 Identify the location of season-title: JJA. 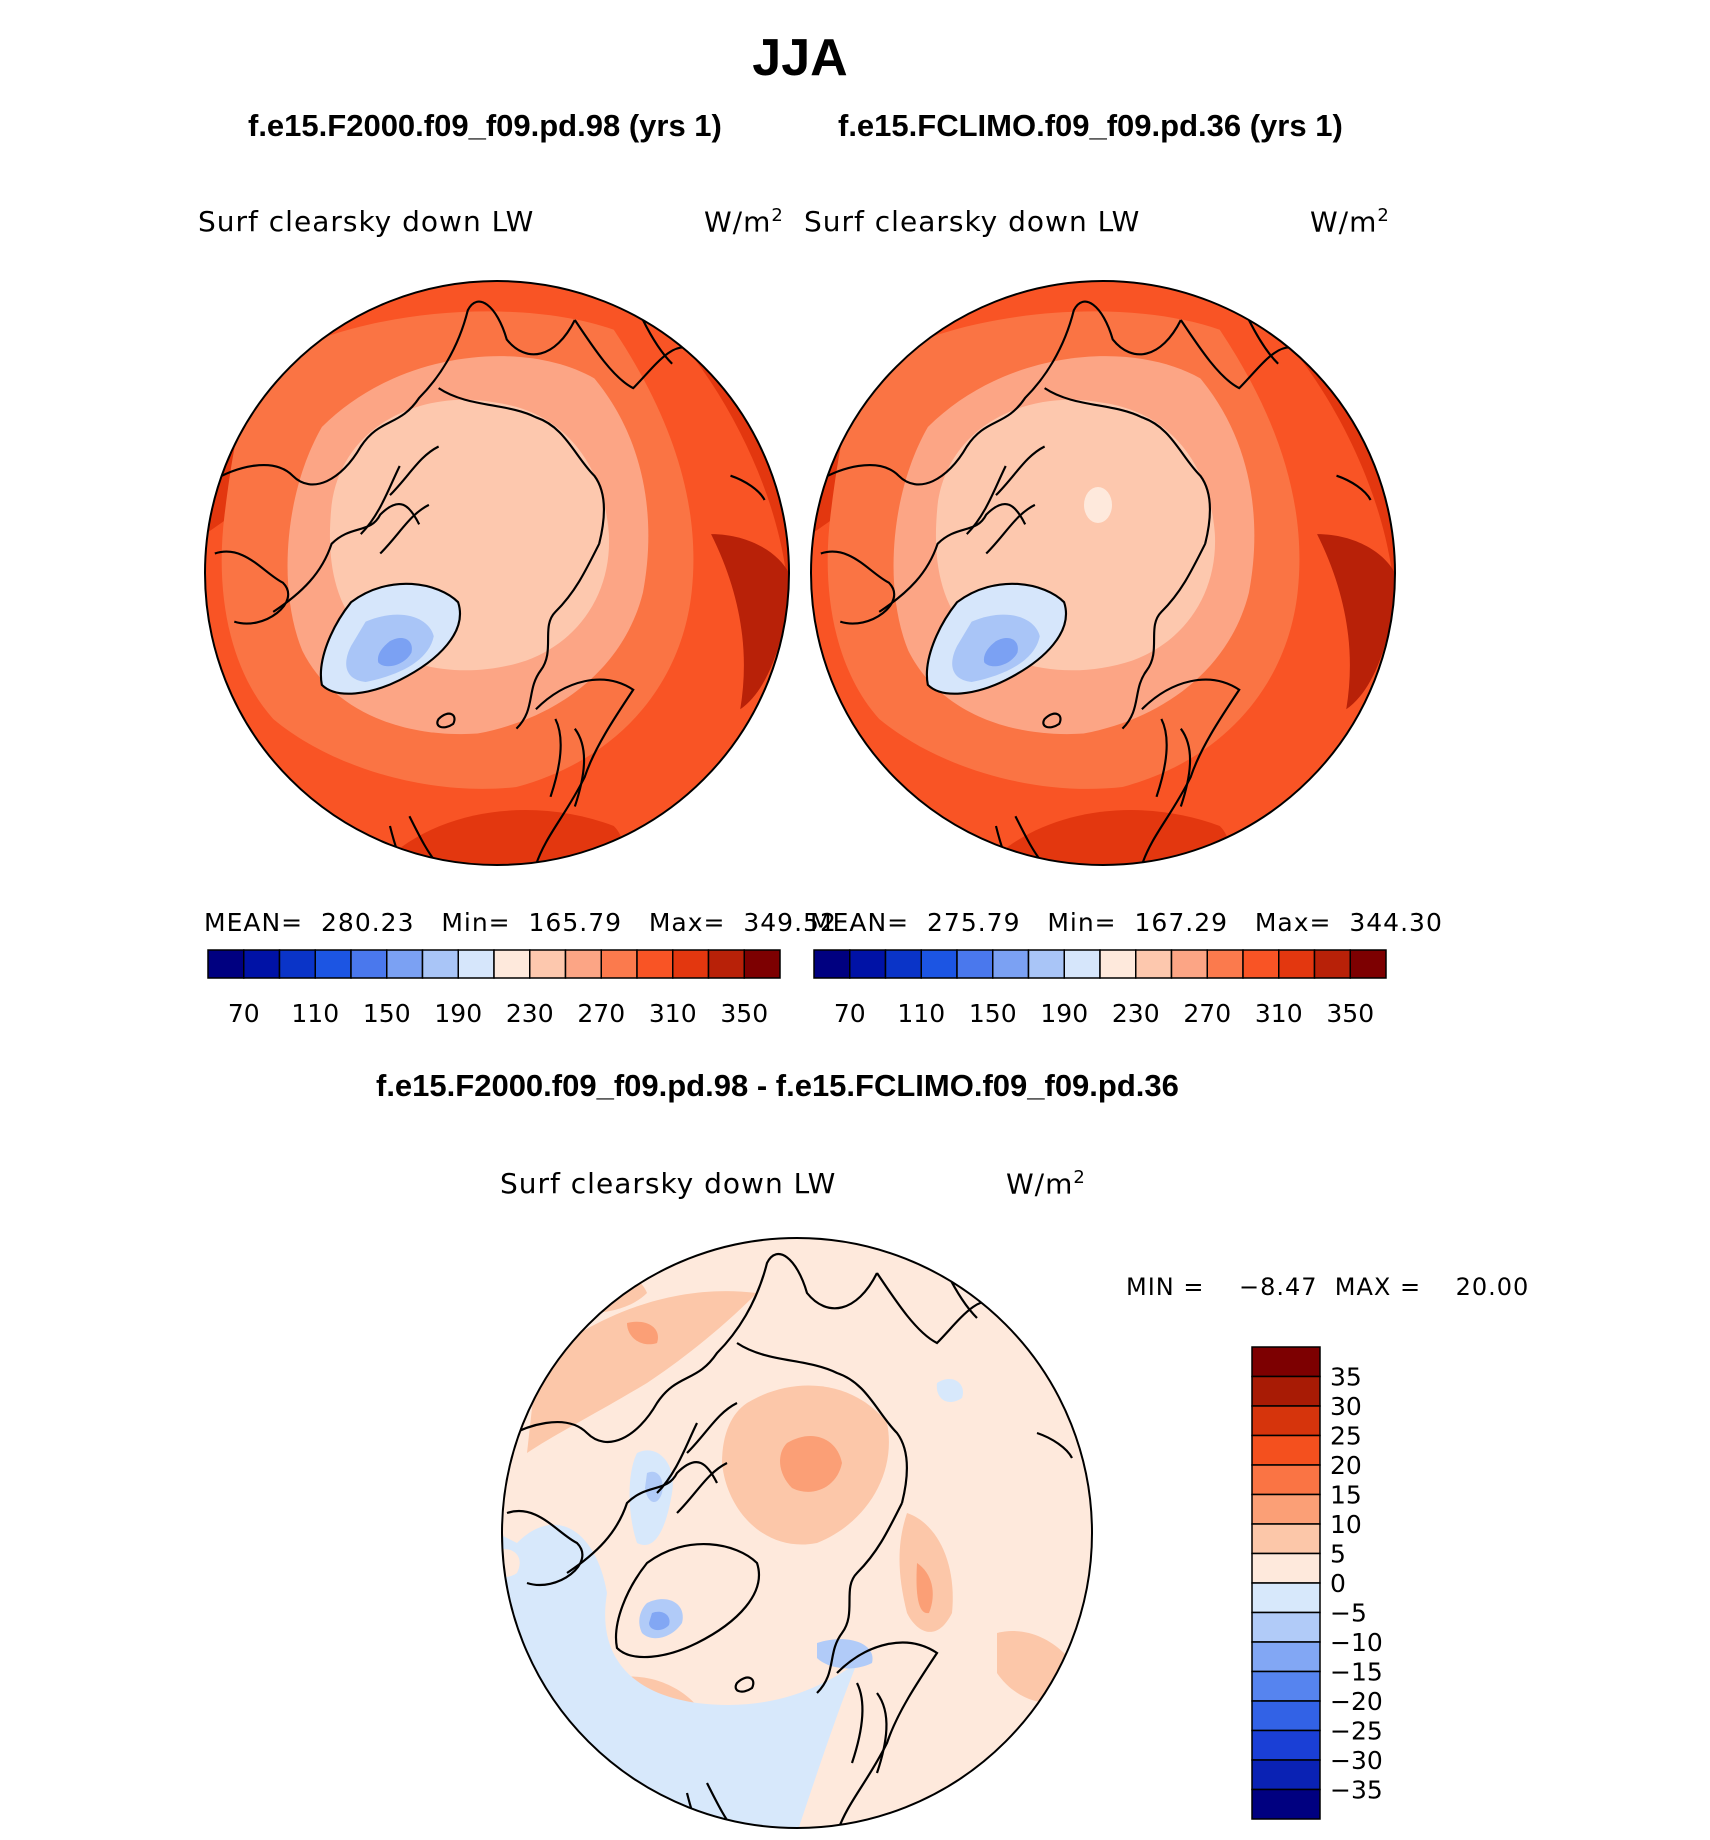
(800, 58).